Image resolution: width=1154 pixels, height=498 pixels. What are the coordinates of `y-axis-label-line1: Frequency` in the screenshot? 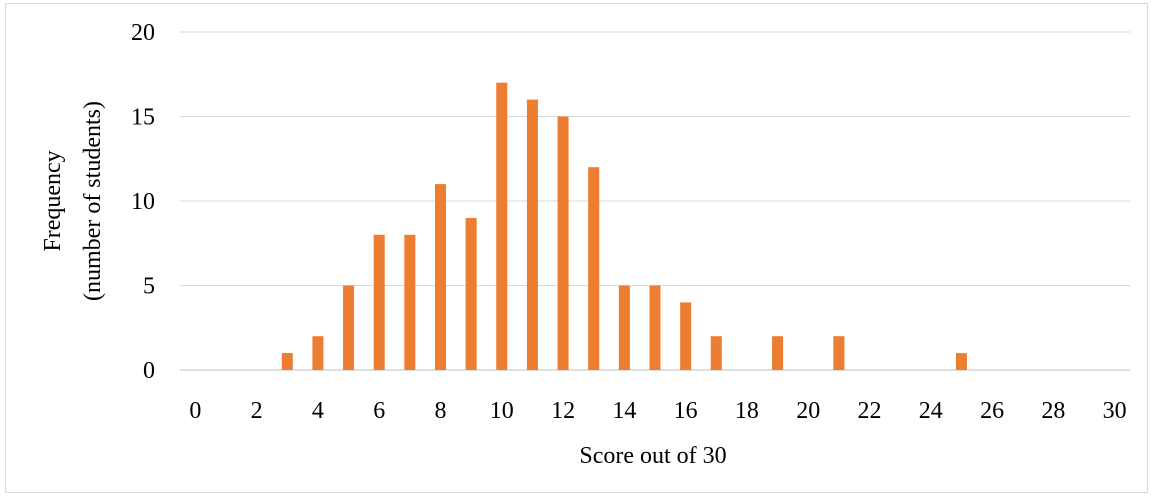 It's located at (53, 200).